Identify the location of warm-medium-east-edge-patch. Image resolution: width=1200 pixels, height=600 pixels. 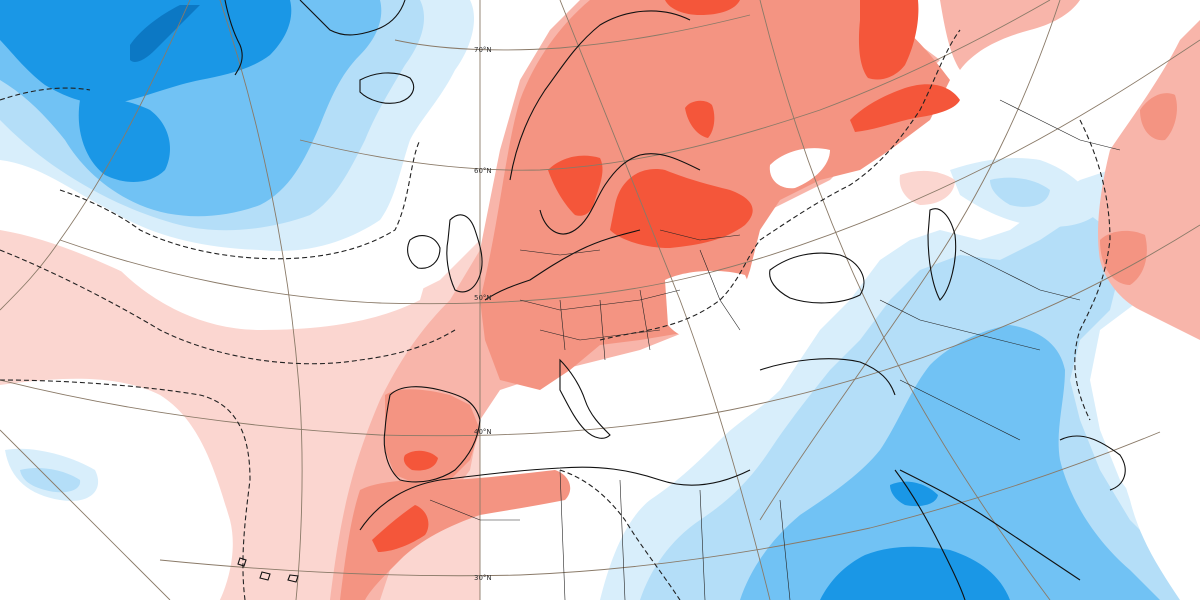
(1158, 117).